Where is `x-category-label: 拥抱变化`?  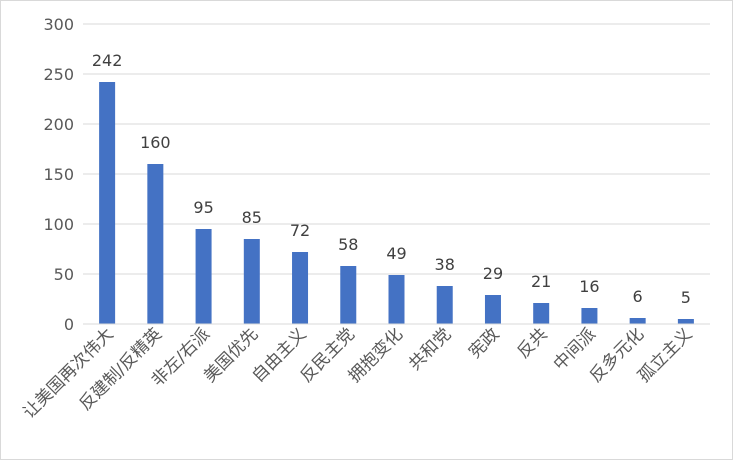 x-category-label: 拥抱变化 is located at coordinates (376, 355).